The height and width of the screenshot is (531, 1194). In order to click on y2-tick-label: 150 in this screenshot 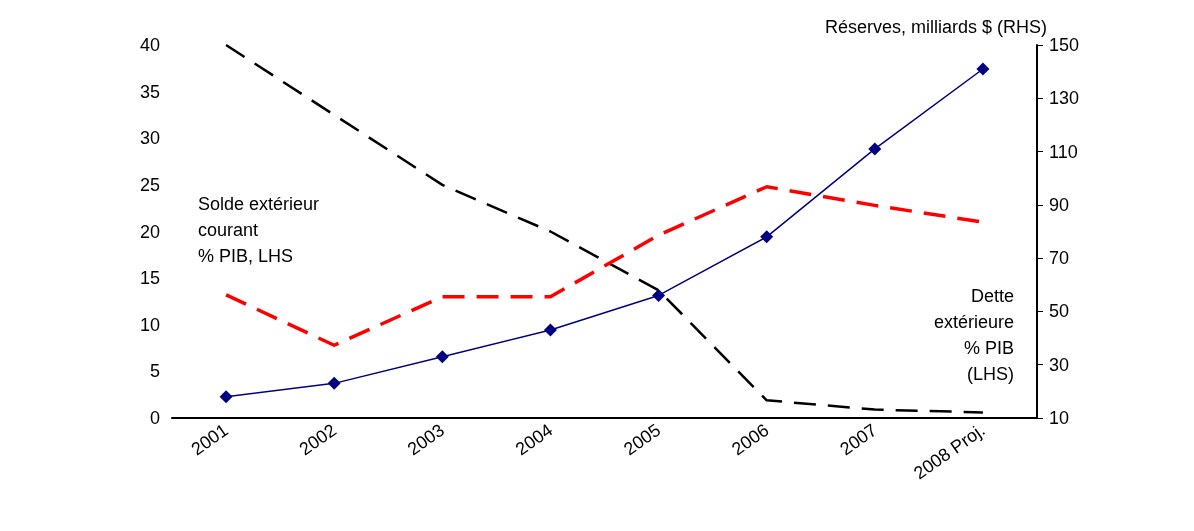, I will do `click(1064, 45)`.